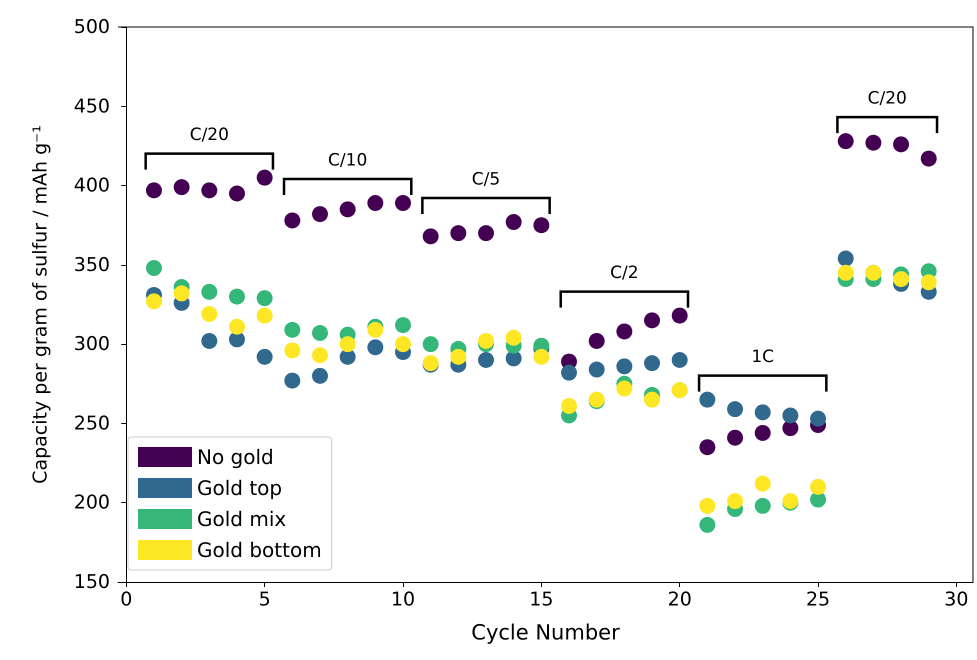 The width and height of the screenshot is (977, 660). Describe the element at coordinates (92, 344) in the screenshot. I see `y-tick-label: 300` at that location.